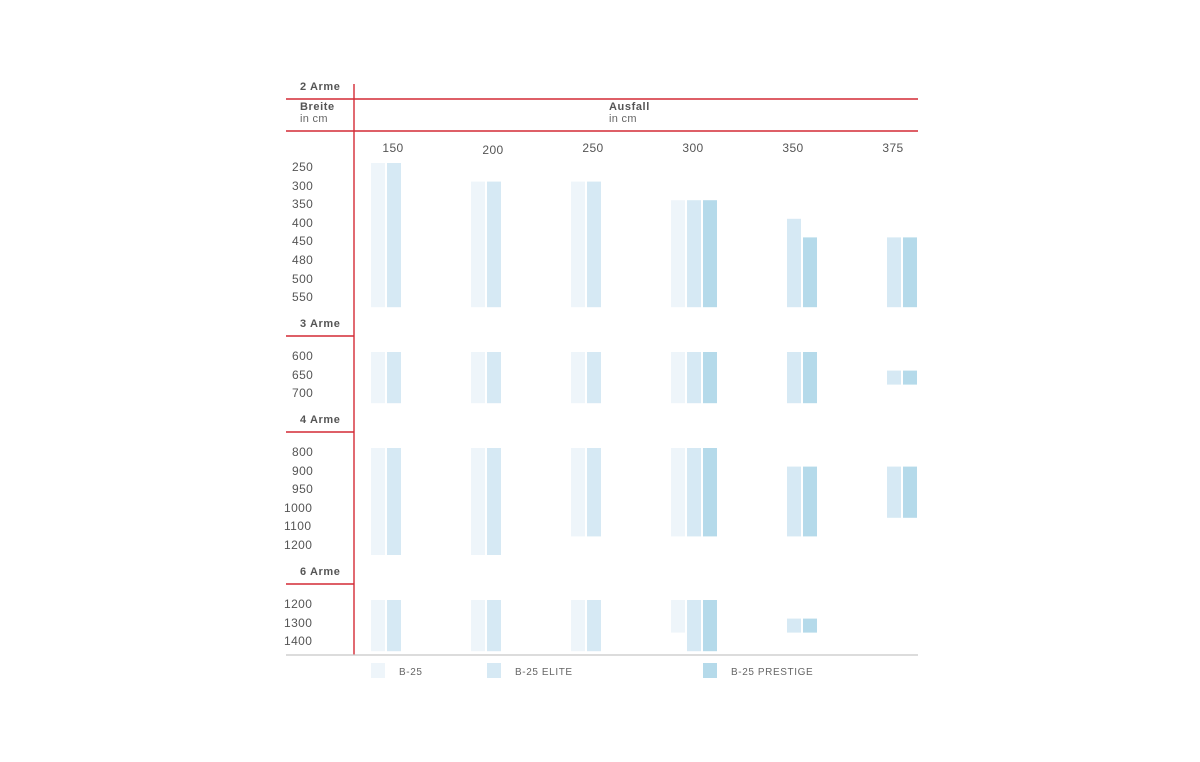 The height and width of the screenshot is (762, 1200). Describe the element at coordinates (317, 107) in the screenshot. I see `breite-header: Breite` at that location.